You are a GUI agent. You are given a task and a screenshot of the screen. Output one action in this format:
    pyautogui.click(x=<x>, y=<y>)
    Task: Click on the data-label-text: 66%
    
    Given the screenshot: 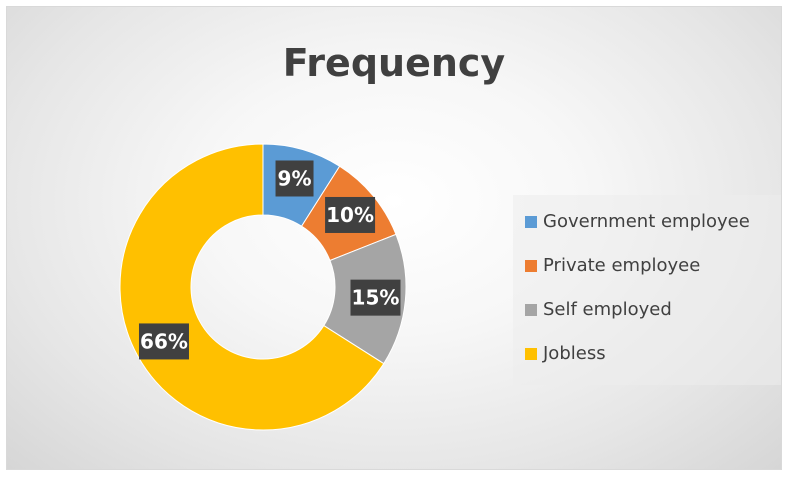 What is the action you would take?
    pyautogui.click(x=164, y=341)
    